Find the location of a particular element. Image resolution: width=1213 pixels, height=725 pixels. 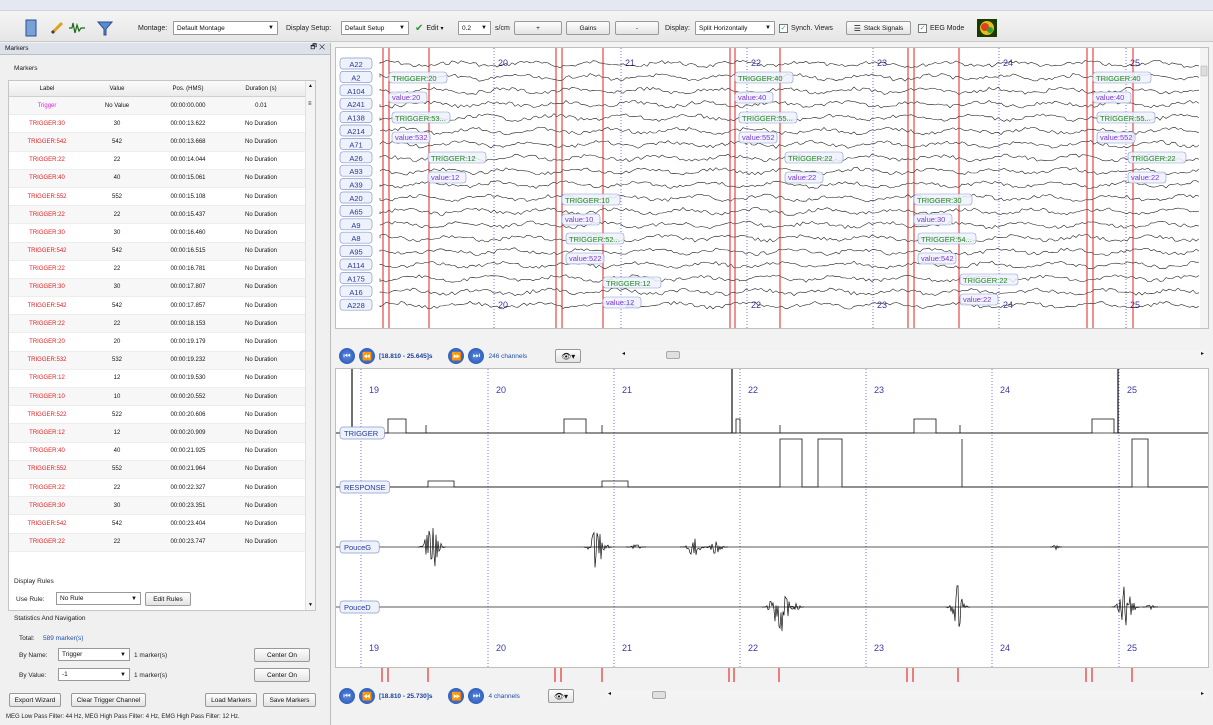

marker-pos-cell: 00:00:21.925 is located at coordinates (188, 451).